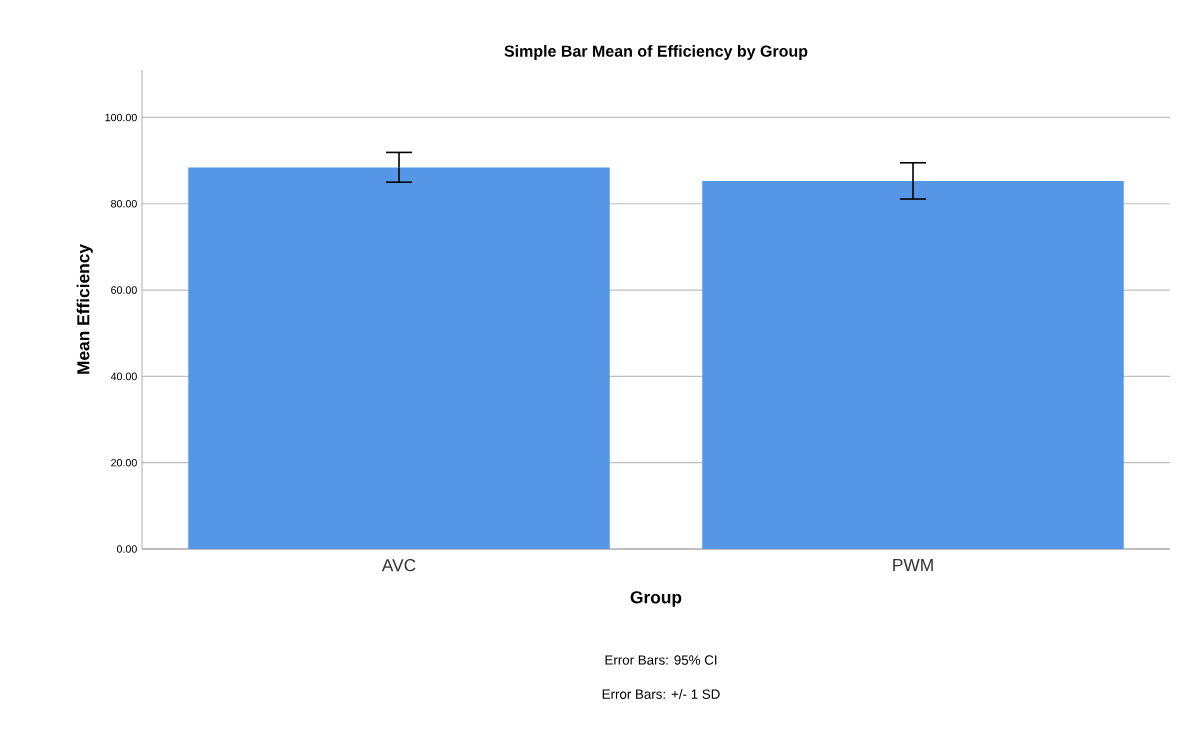  What do you see at coordinates (124, 290) in the screenshot?
I see `y-tick-label: 60.00` at bounding box center [124, 290].